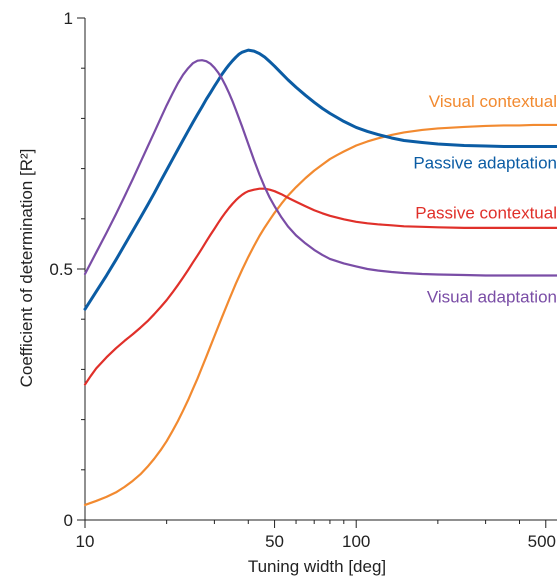  What do you see at coordinates (274, 541) in the screenshot?
I see `x-tick-label: 50` at bounding box center [274, 541].